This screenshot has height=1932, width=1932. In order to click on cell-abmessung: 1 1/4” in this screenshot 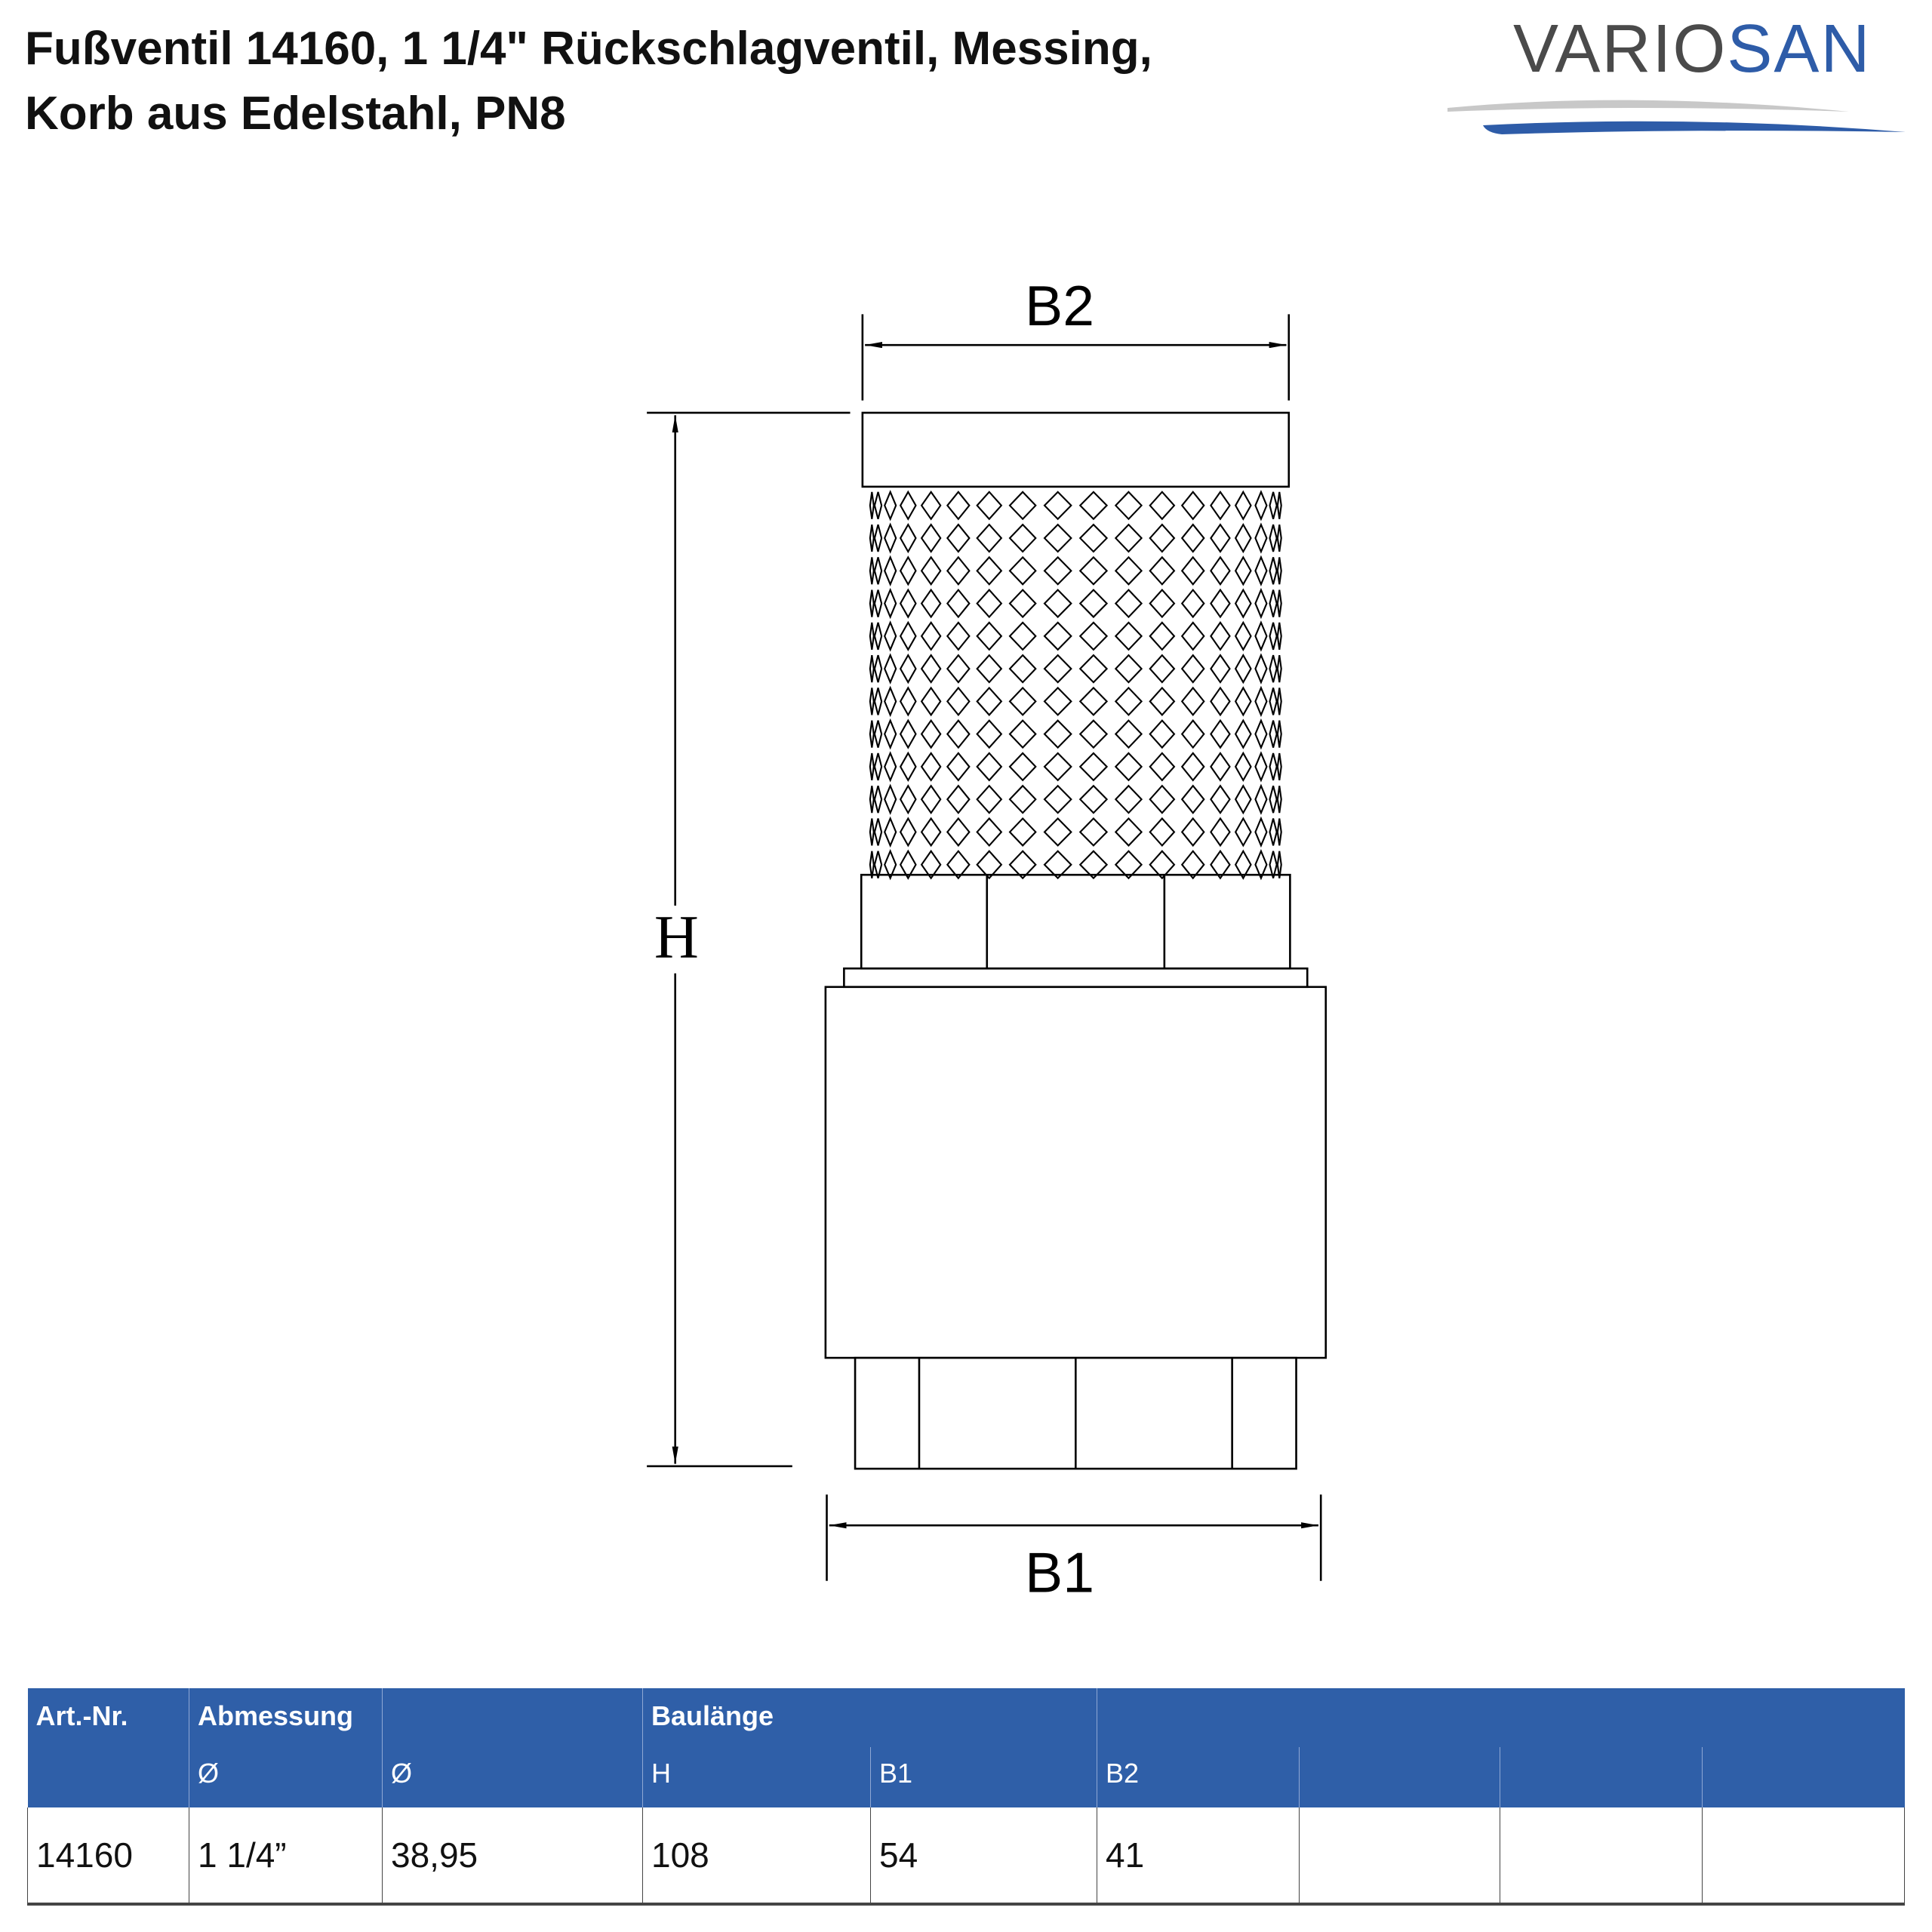, I will do `click(286, 1856)`.